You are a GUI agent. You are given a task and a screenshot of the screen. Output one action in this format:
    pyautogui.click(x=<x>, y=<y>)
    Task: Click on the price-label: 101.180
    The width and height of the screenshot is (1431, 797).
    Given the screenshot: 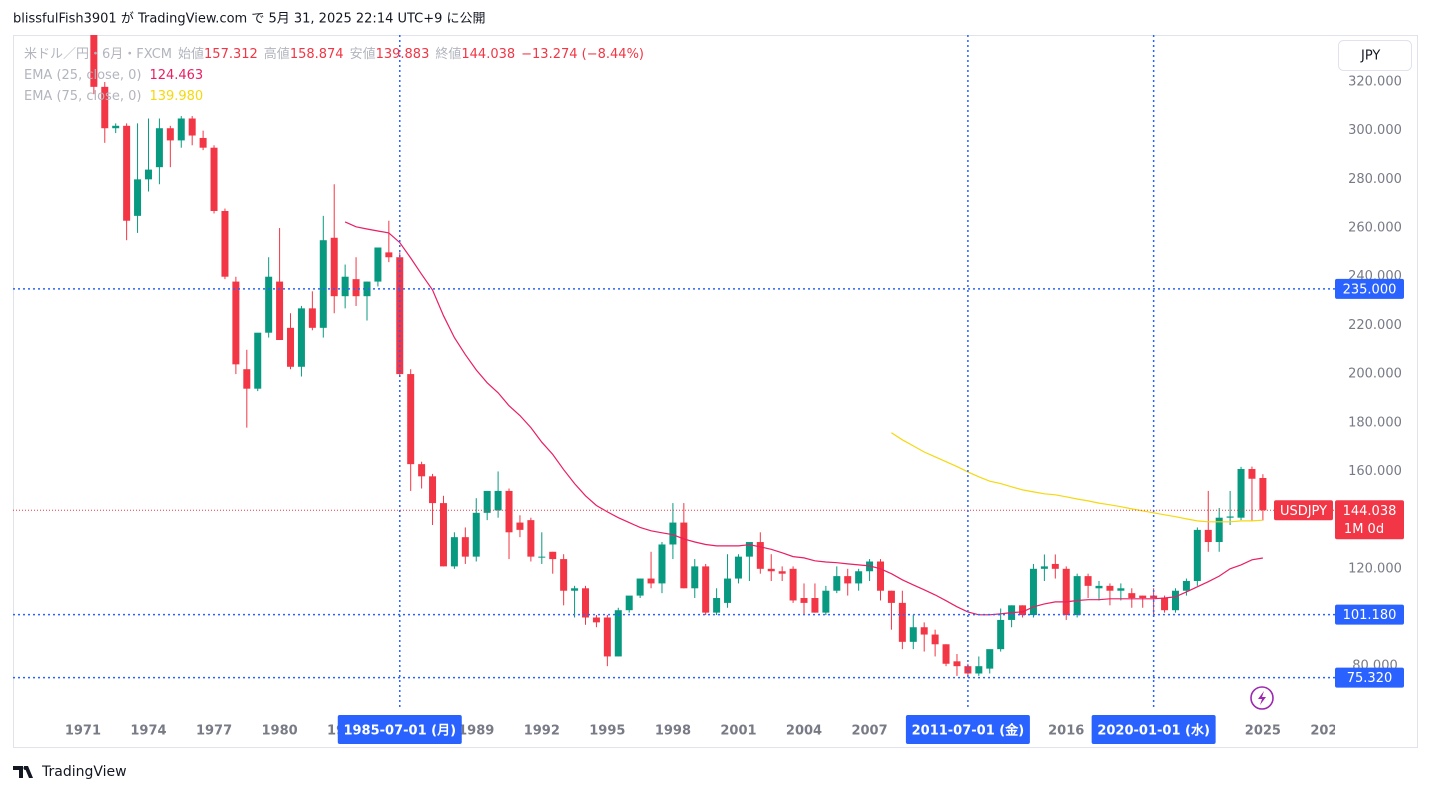 What is the action you would take?
    pyautogui.click(x=1370, y=615)
    